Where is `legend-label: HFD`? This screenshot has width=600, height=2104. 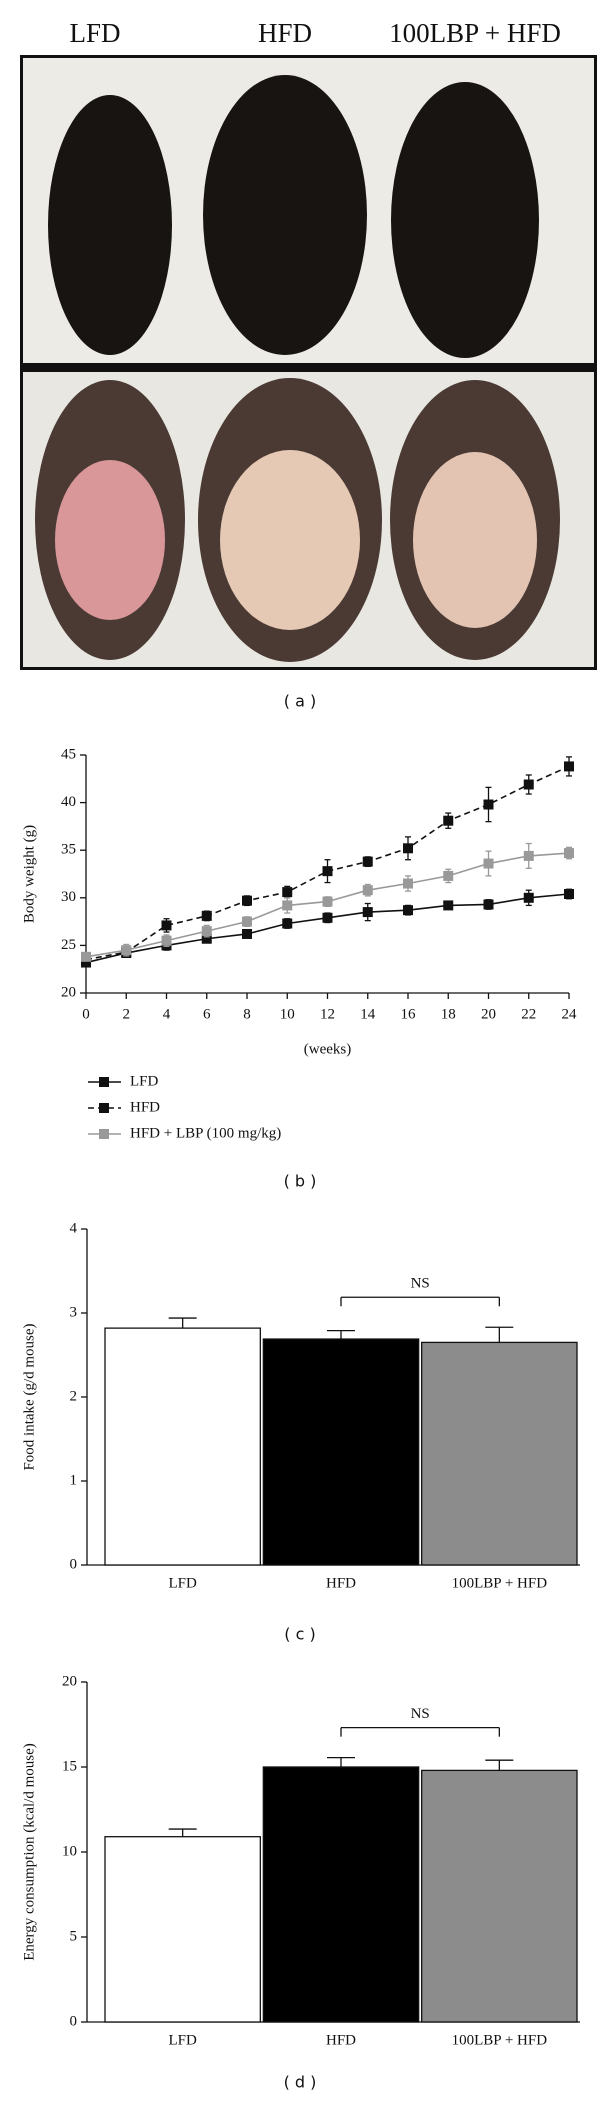
legend-label: HFD is located at coordinates (145, 1107).